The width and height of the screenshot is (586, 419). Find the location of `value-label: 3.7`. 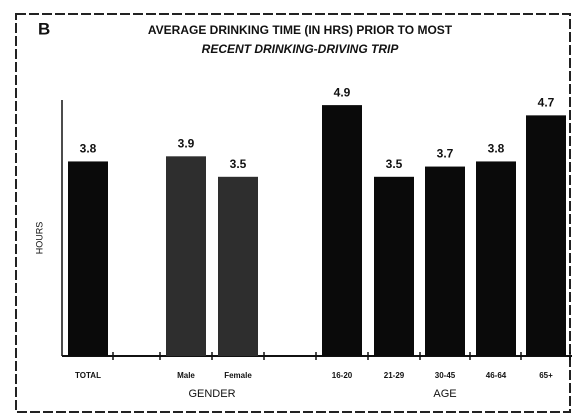

value-label: 3.7 is located at coordinates (445, 154).